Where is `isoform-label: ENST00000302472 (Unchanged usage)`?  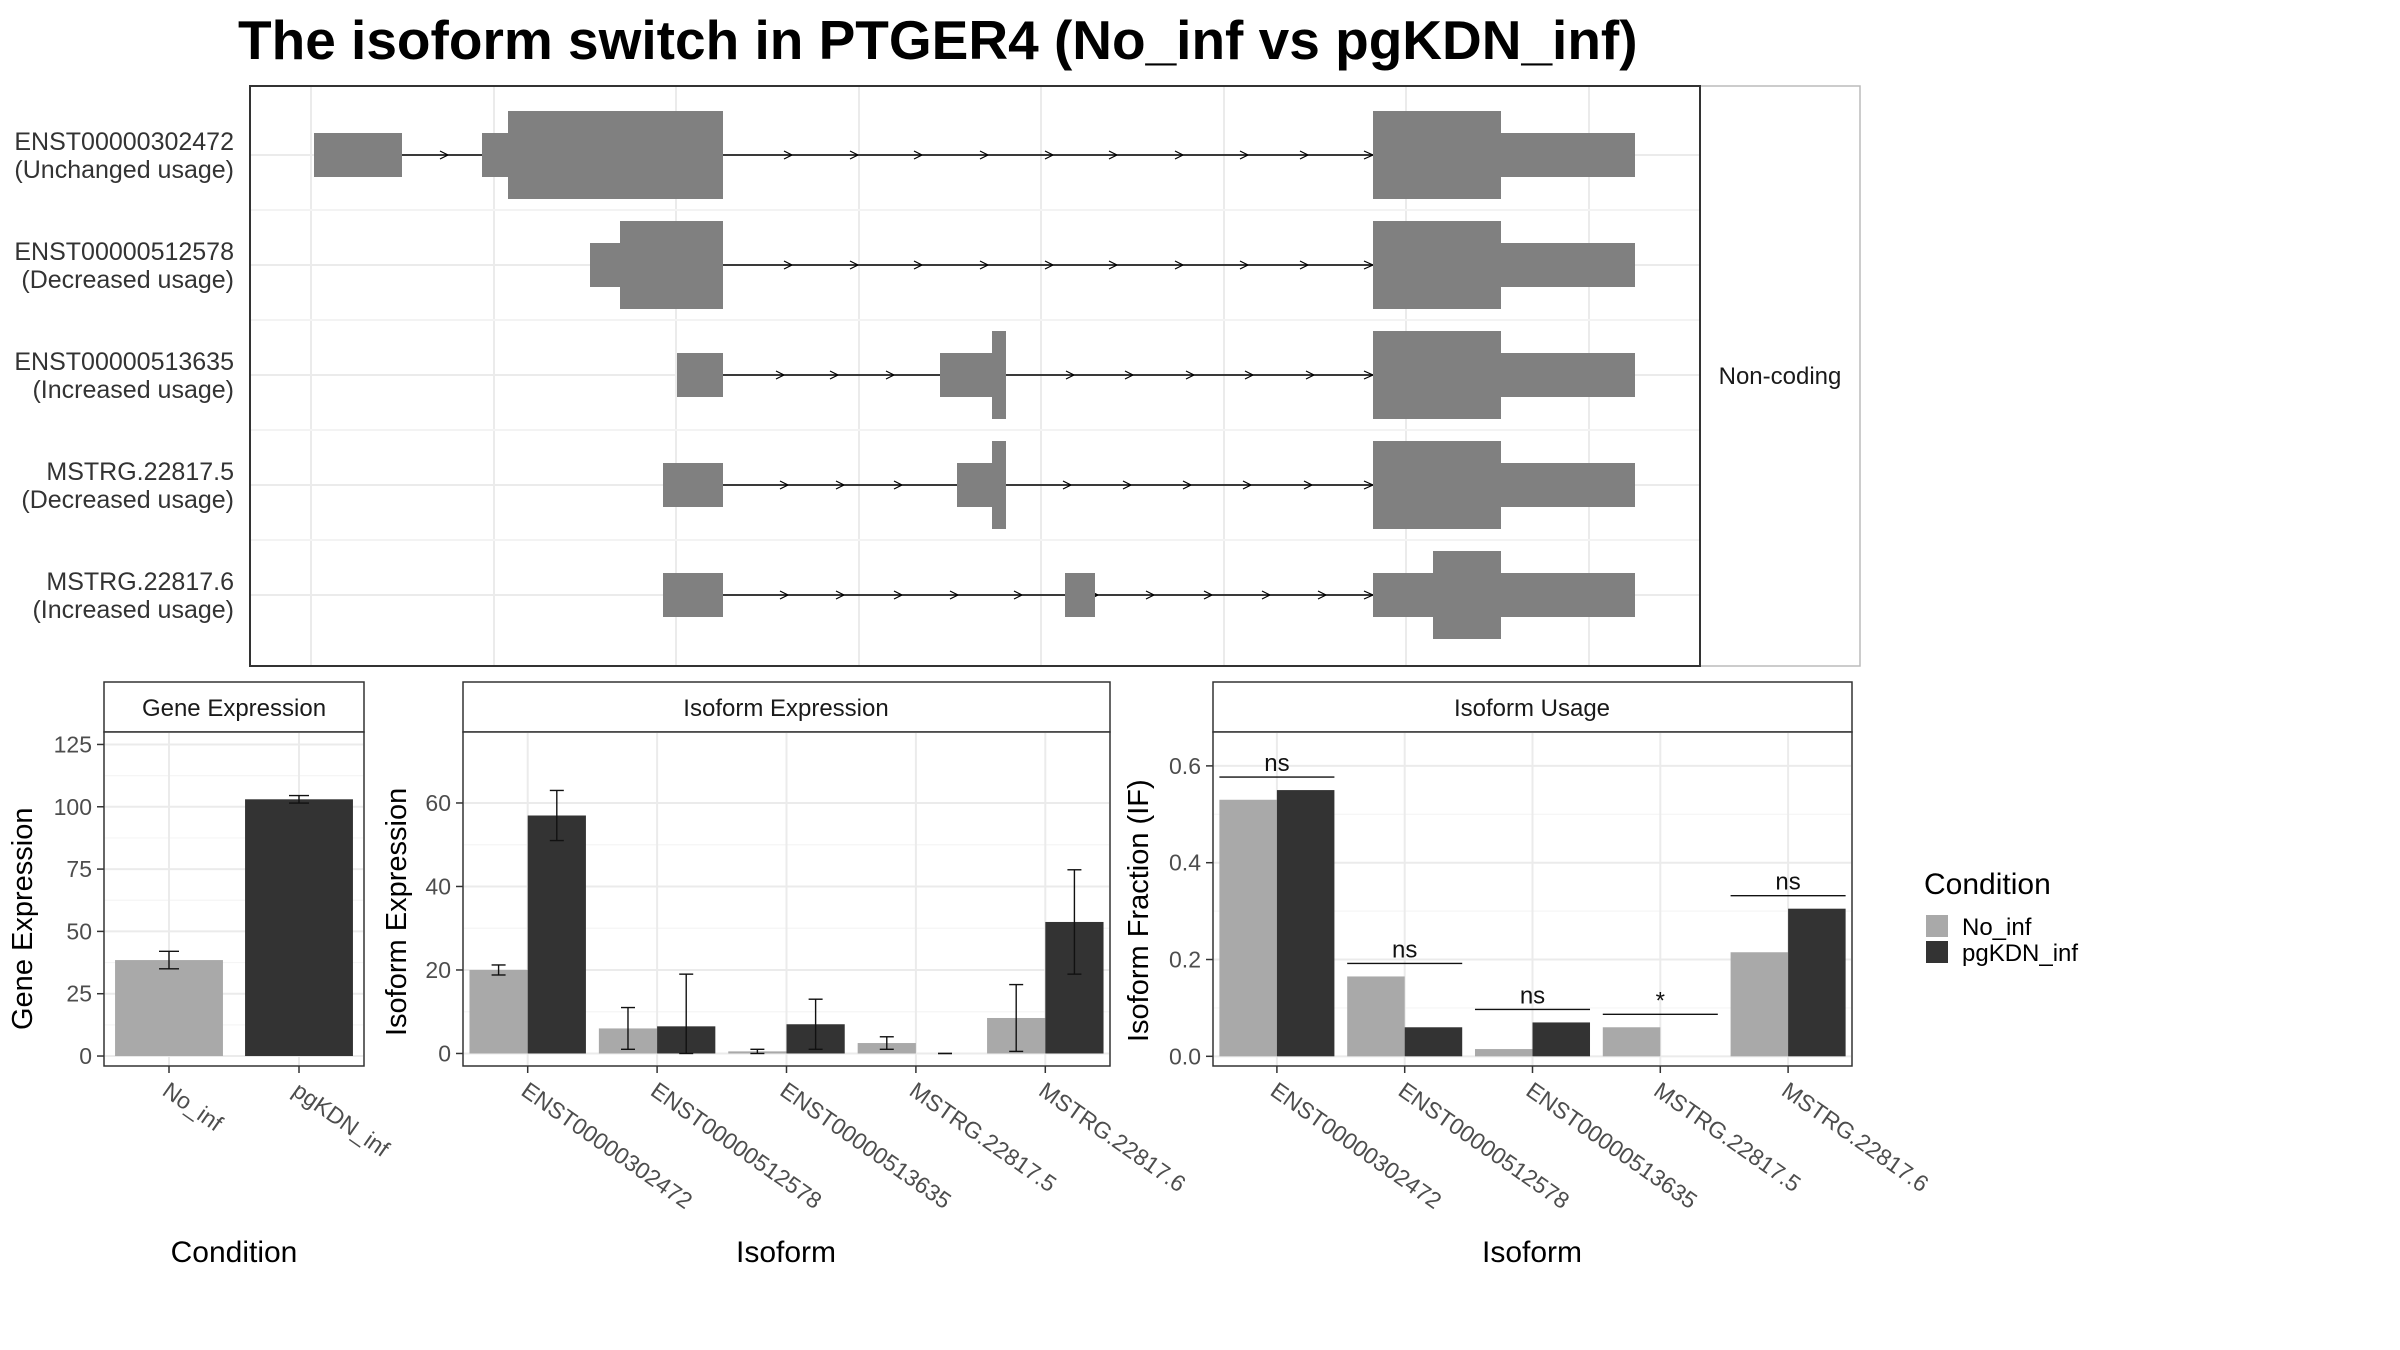 isoform-label: ENST00000302472 (Unchanged usage) is located at coordinates (124, 156).